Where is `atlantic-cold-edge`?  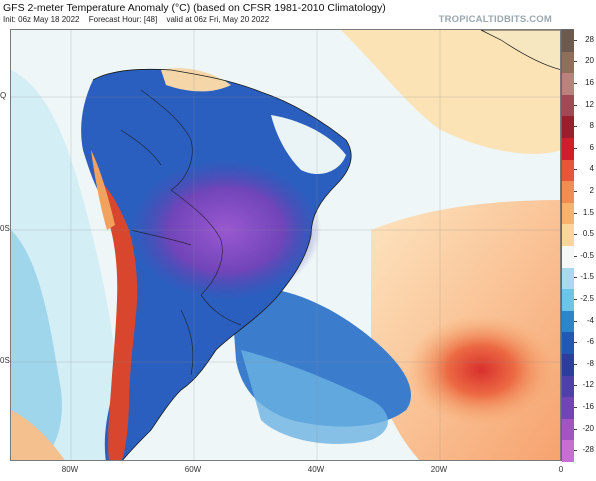 atlantic-cold-edge is located at coordinates (314, 397).